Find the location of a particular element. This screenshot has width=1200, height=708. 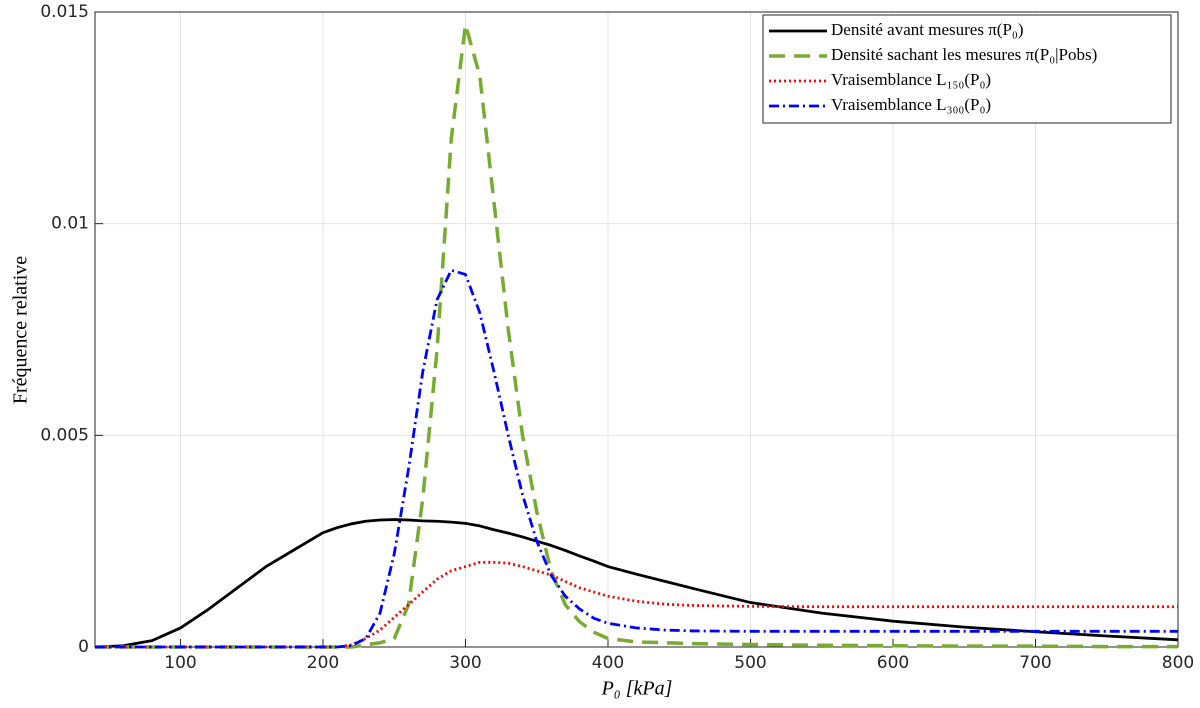

y-tick-label: 0 is located at coordinates (83, 647).